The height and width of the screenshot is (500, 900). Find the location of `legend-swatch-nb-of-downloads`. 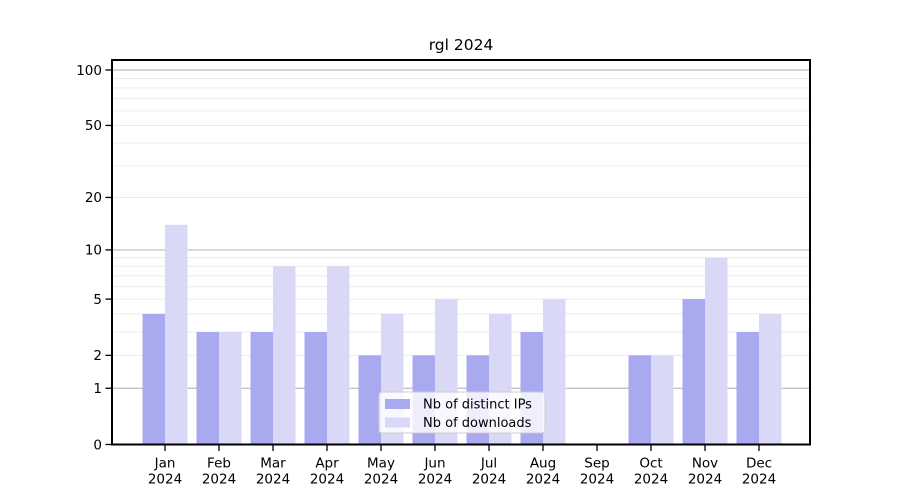

legend-swatch-nb-of-downloads is located at coordinates (397, 422).